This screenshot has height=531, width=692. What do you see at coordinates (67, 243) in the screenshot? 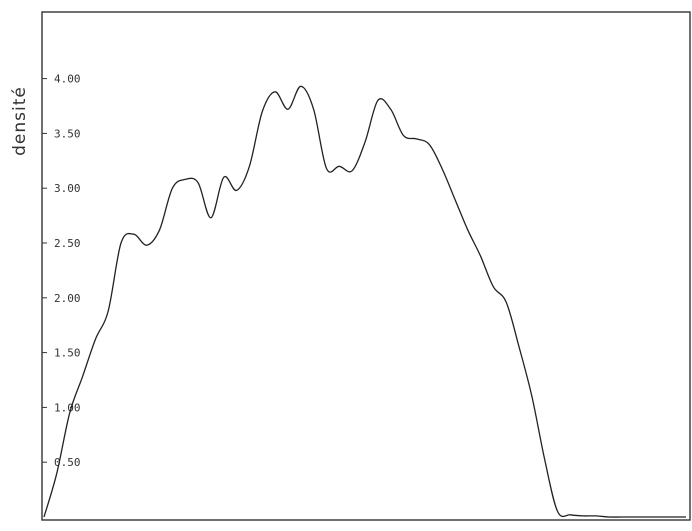
I see `y-tick-label: 2.50` at bounding box center [67, 243].